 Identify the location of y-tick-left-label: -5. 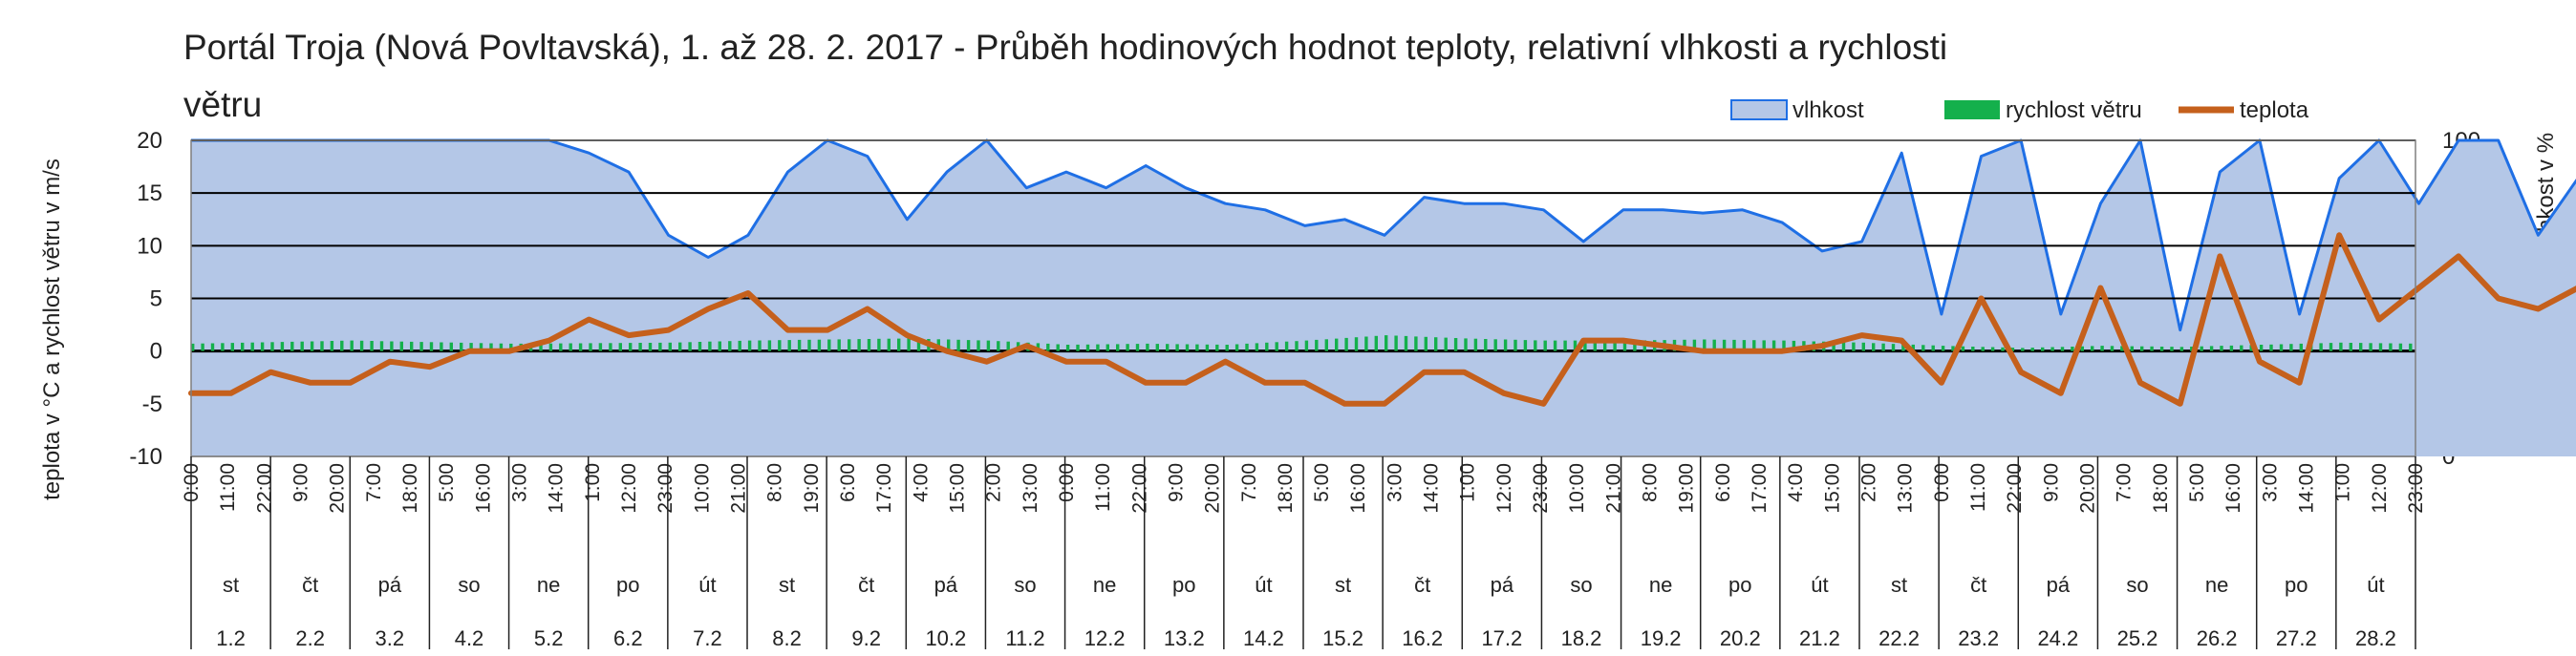
(152, 404).